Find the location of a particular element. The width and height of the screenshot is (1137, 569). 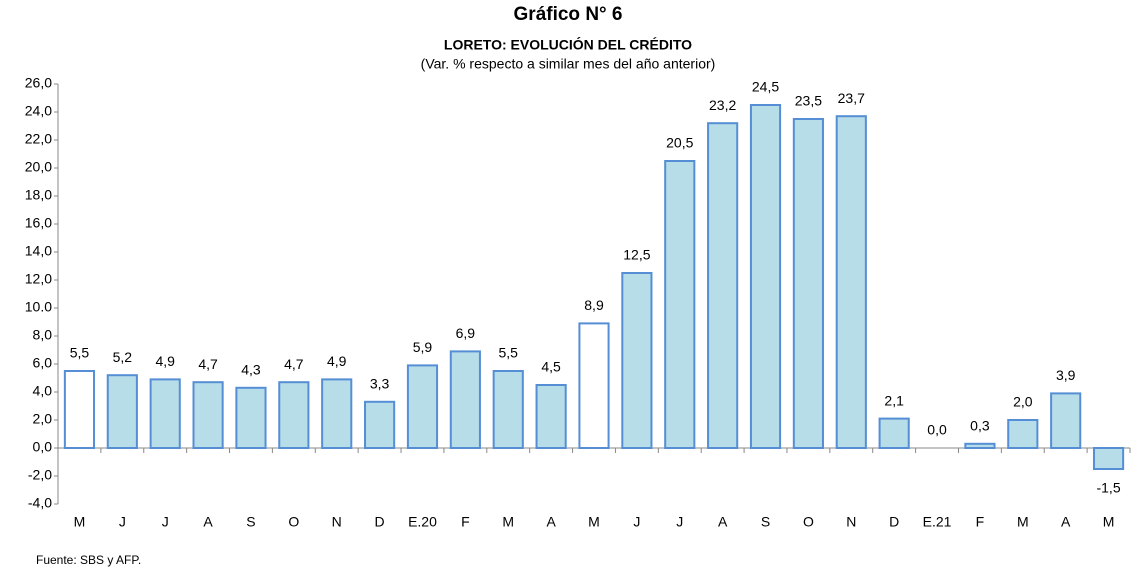

y-tick-label: 22,0 is located at coordinates (38, 139).